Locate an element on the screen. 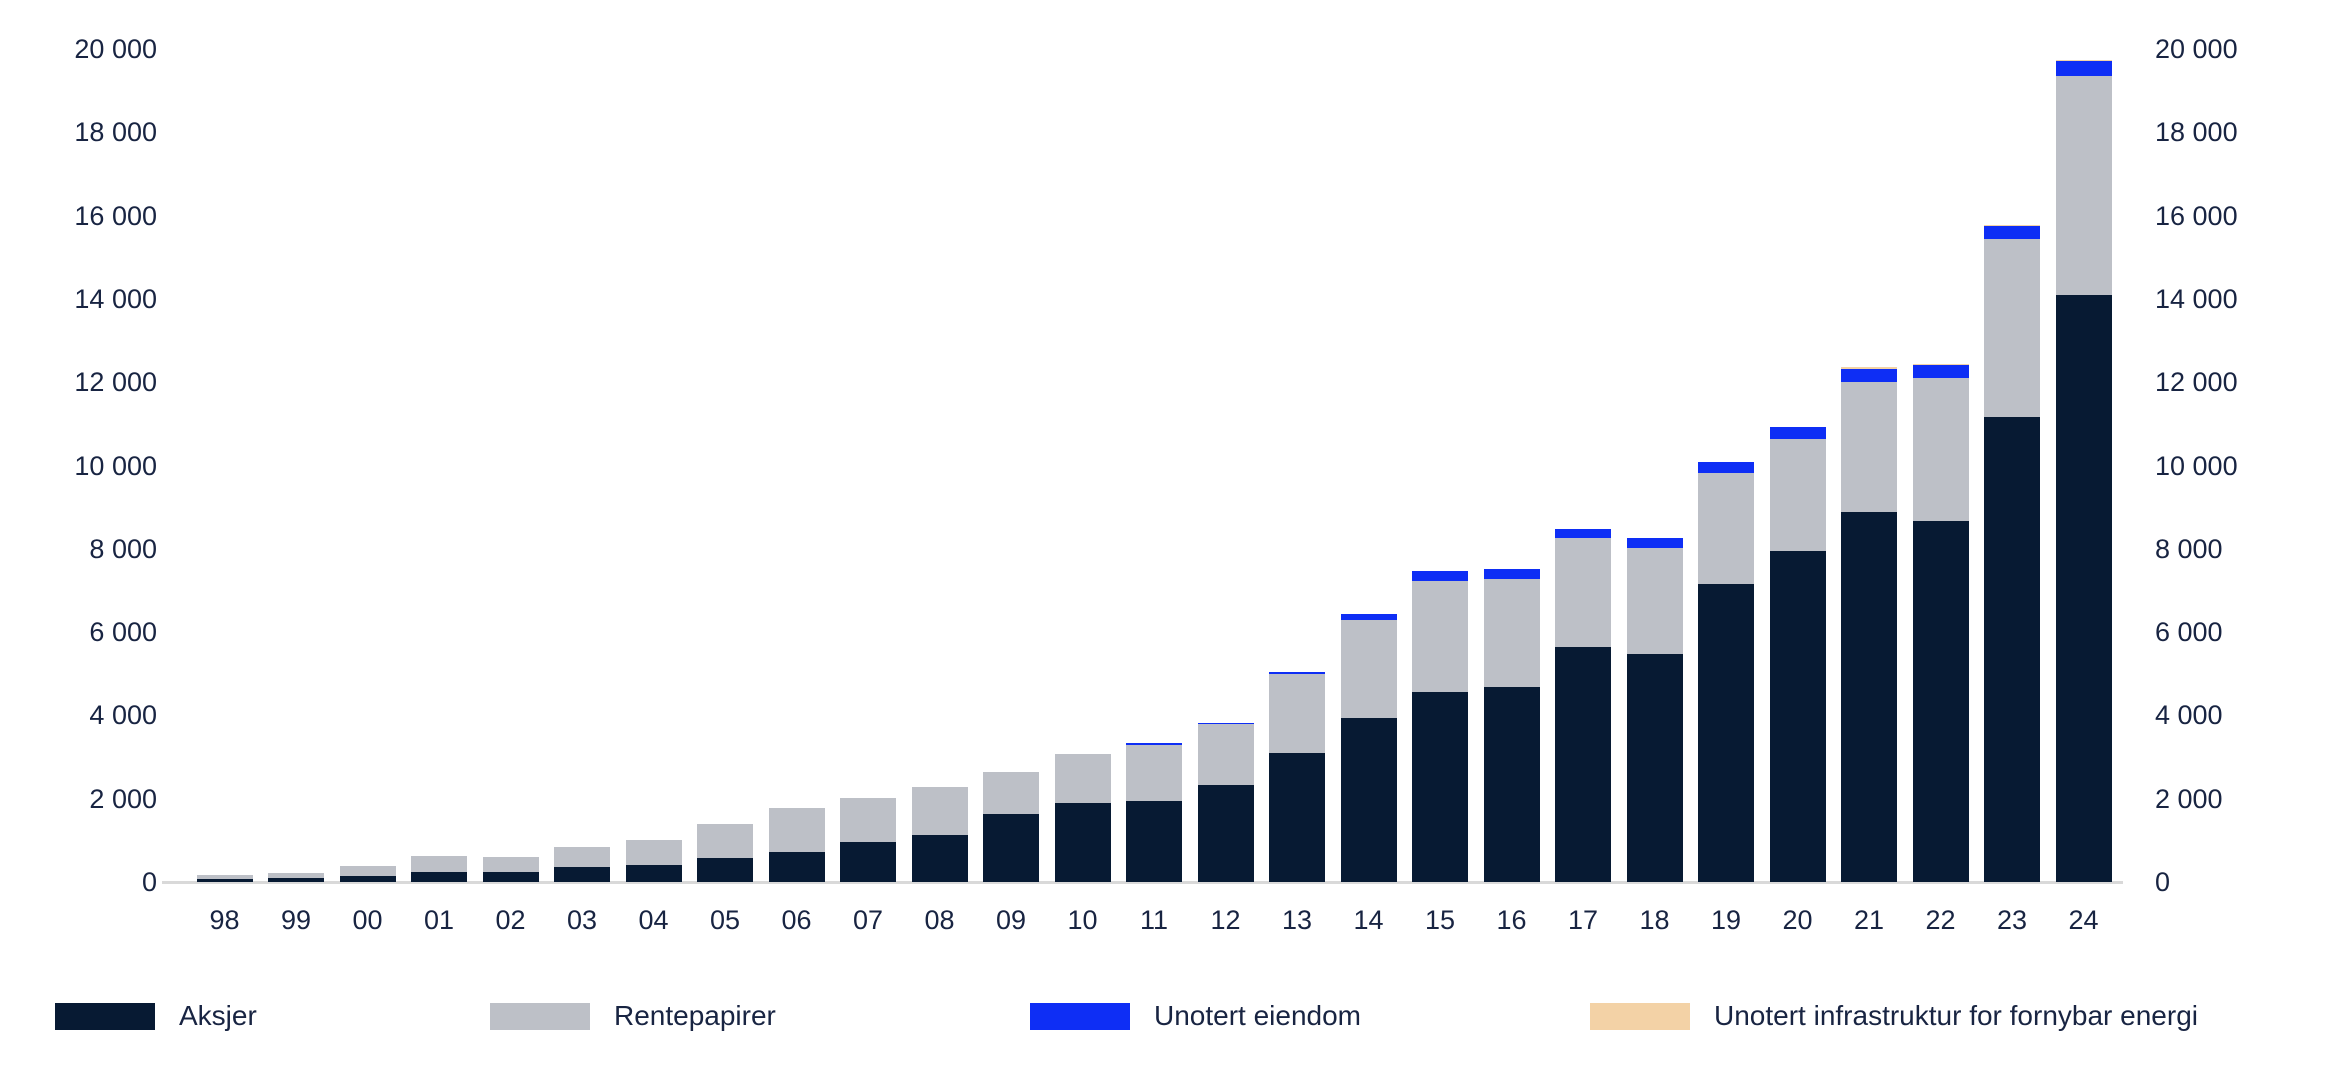 The height and width of the screenshot is (1086, 2345). y-tick-label-left-20000: 20 000 is located at coordinates (115, 49).